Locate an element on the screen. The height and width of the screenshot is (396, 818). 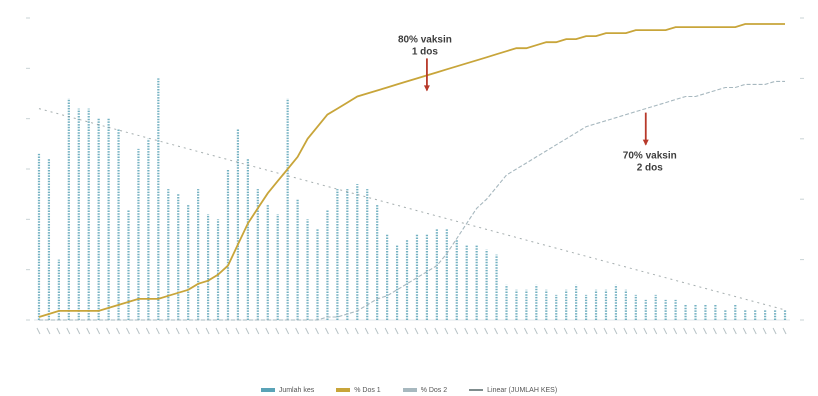
legend-label: % Dos 2 is located at coordinates (434, 390).